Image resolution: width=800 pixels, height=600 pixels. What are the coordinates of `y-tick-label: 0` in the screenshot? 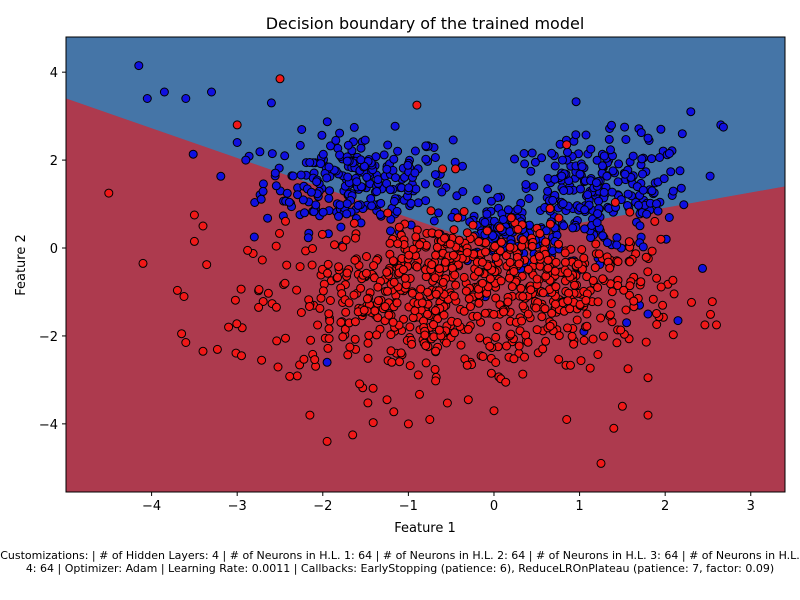 It's located at (54, 249).